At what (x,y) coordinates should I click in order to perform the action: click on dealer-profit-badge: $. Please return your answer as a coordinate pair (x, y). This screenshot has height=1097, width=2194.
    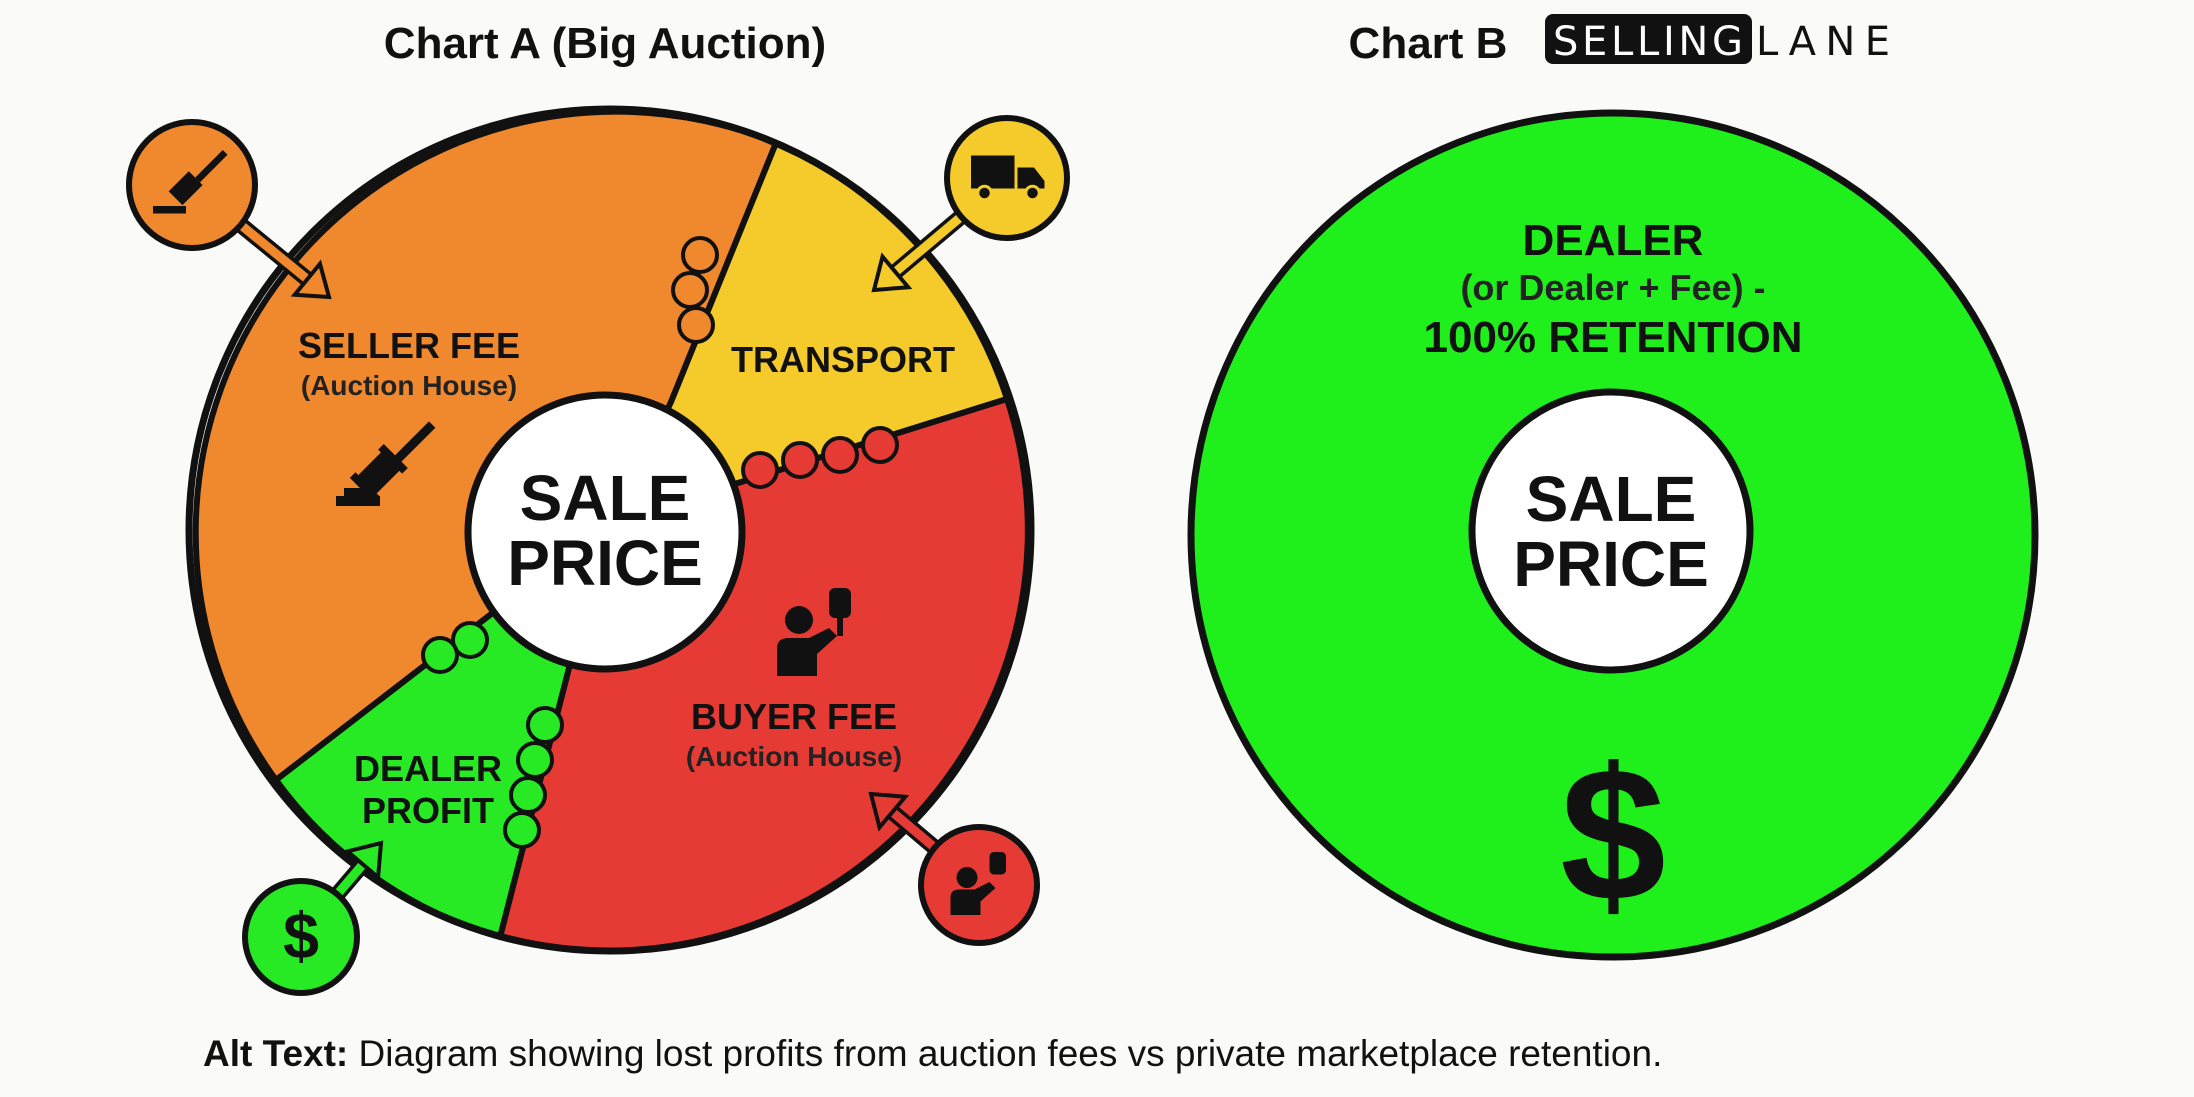
    Looking at the image, I should click on (301, 937).